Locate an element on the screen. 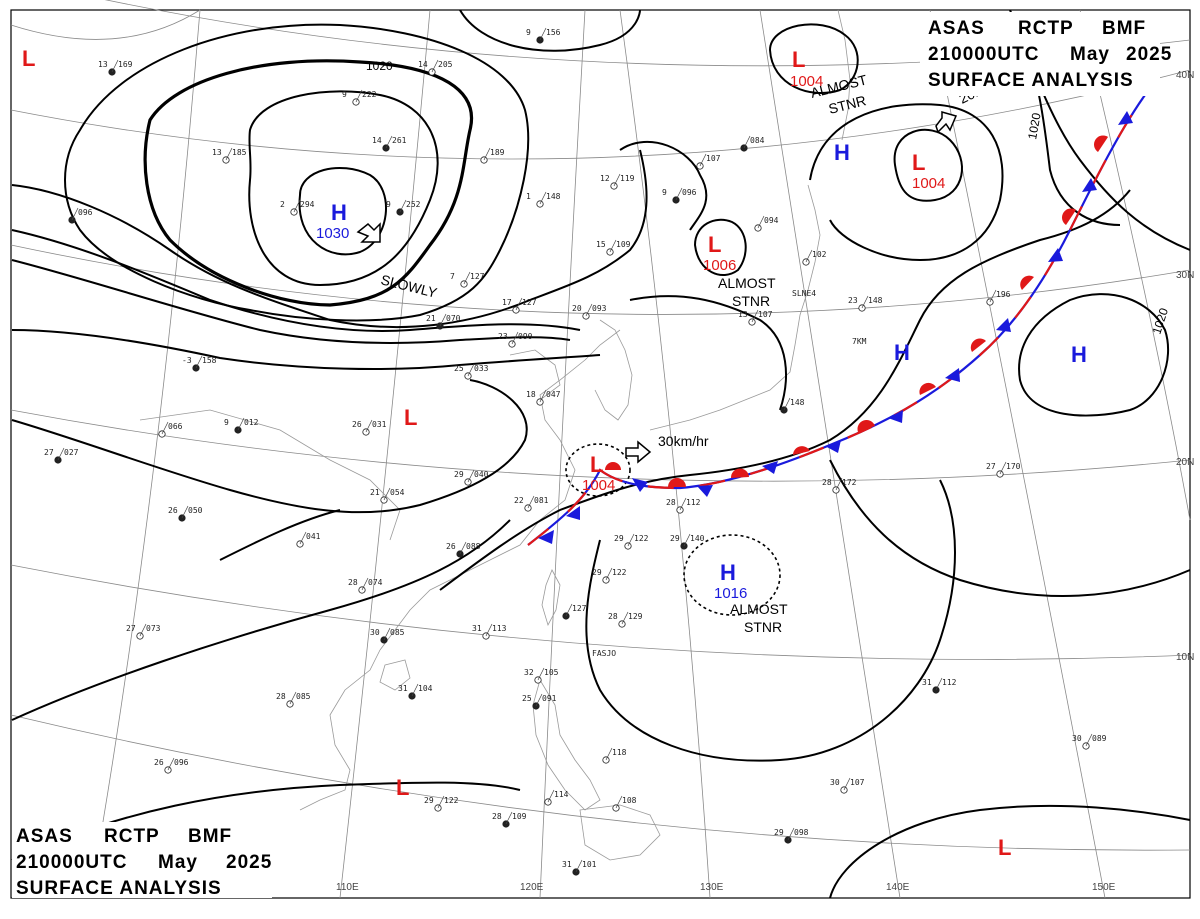  station-pressure: 169 is located at coordinates (125, 64).